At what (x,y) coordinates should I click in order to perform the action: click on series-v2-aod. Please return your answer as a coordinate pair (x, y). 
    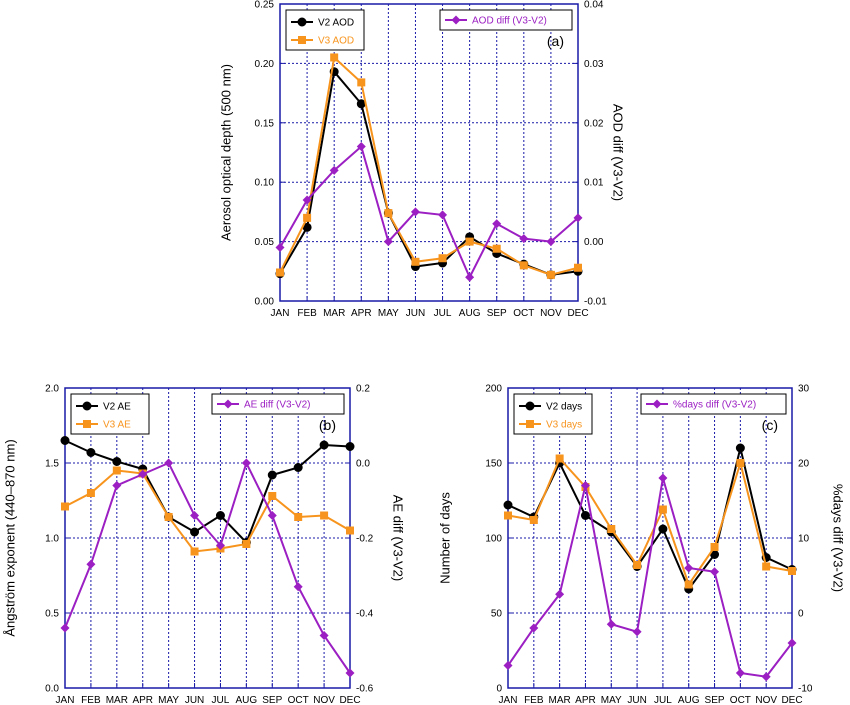
    Looking at the image, I should click on (429, 173).